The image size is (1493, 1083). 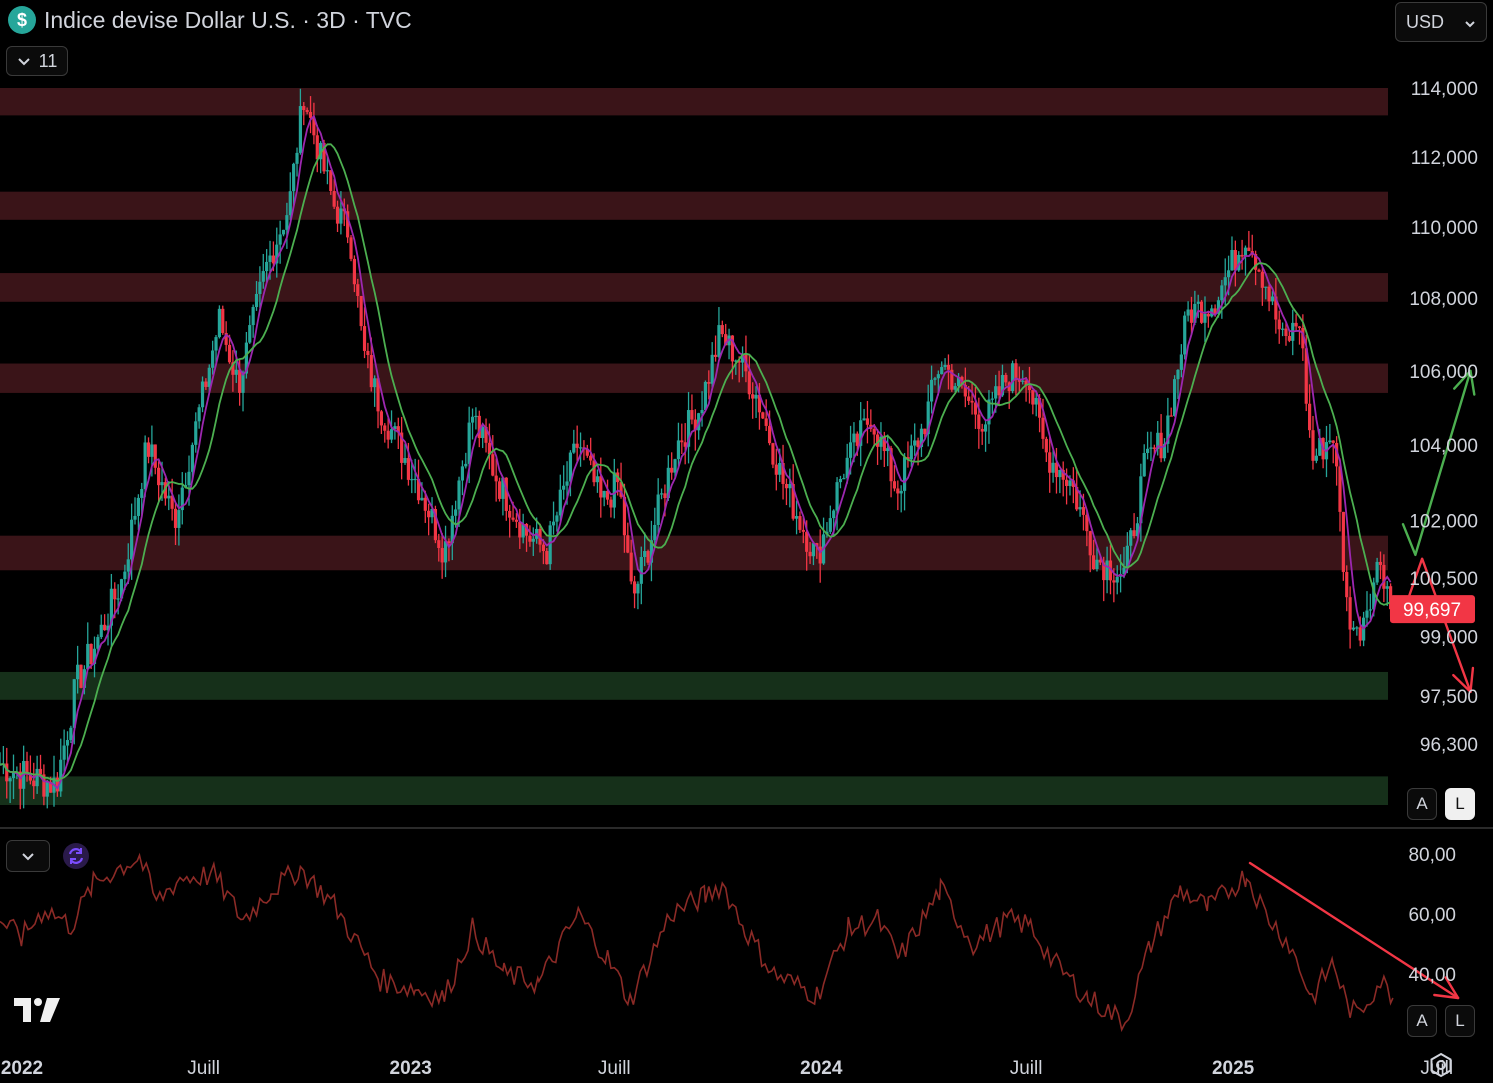 What do you see at coordinates (1443, 521) in the screenshot?
I see `price-tick-label: 102,000` at bounding box center [1443, 521].